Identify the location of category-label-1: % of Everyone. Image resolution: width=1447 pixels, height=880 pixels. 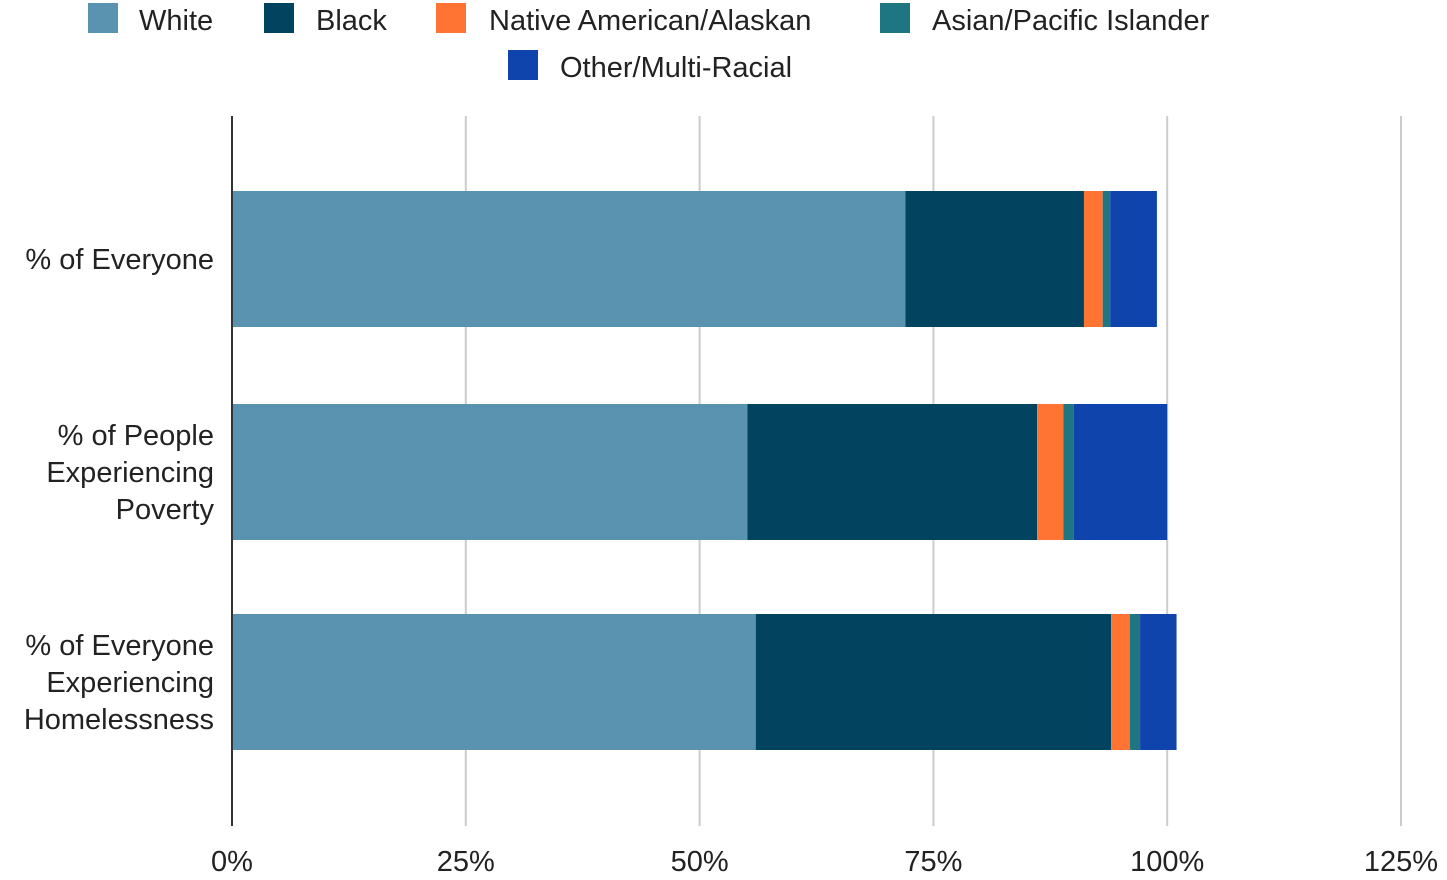
(119, 260).